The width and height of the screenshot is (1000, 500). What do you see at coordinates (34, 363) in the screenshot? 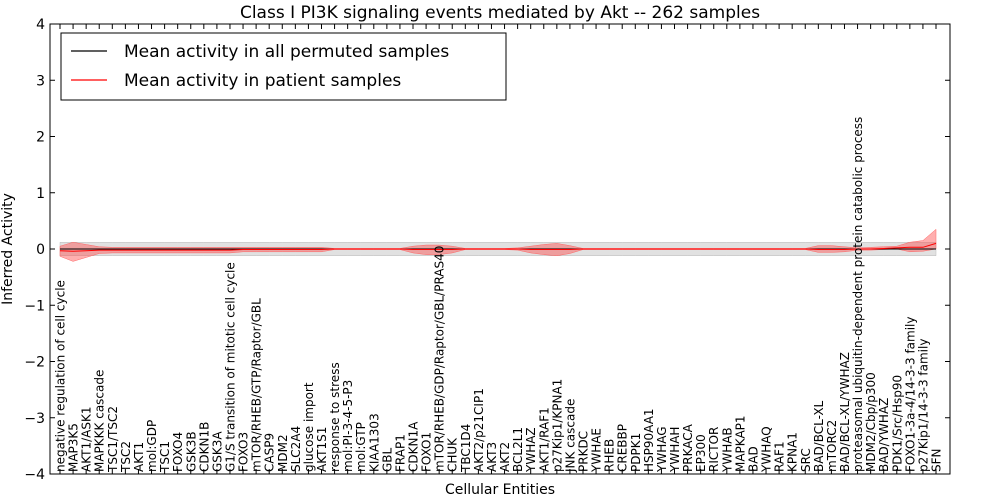
I see `y-tick-label: −2` at bounding box center [34, 363].